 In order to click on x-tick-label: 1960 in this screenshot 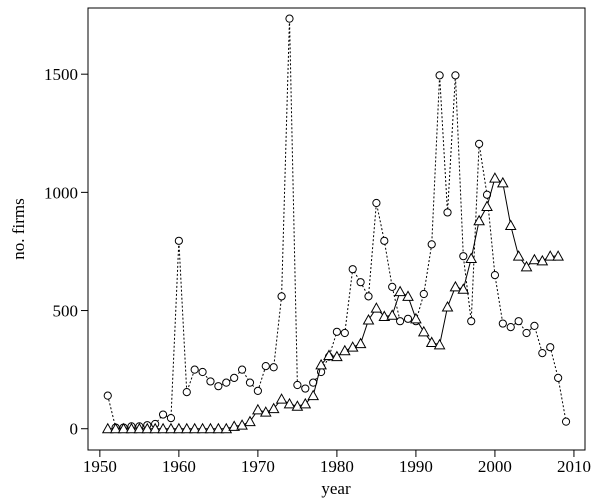, I will do `click(179, 466)`.